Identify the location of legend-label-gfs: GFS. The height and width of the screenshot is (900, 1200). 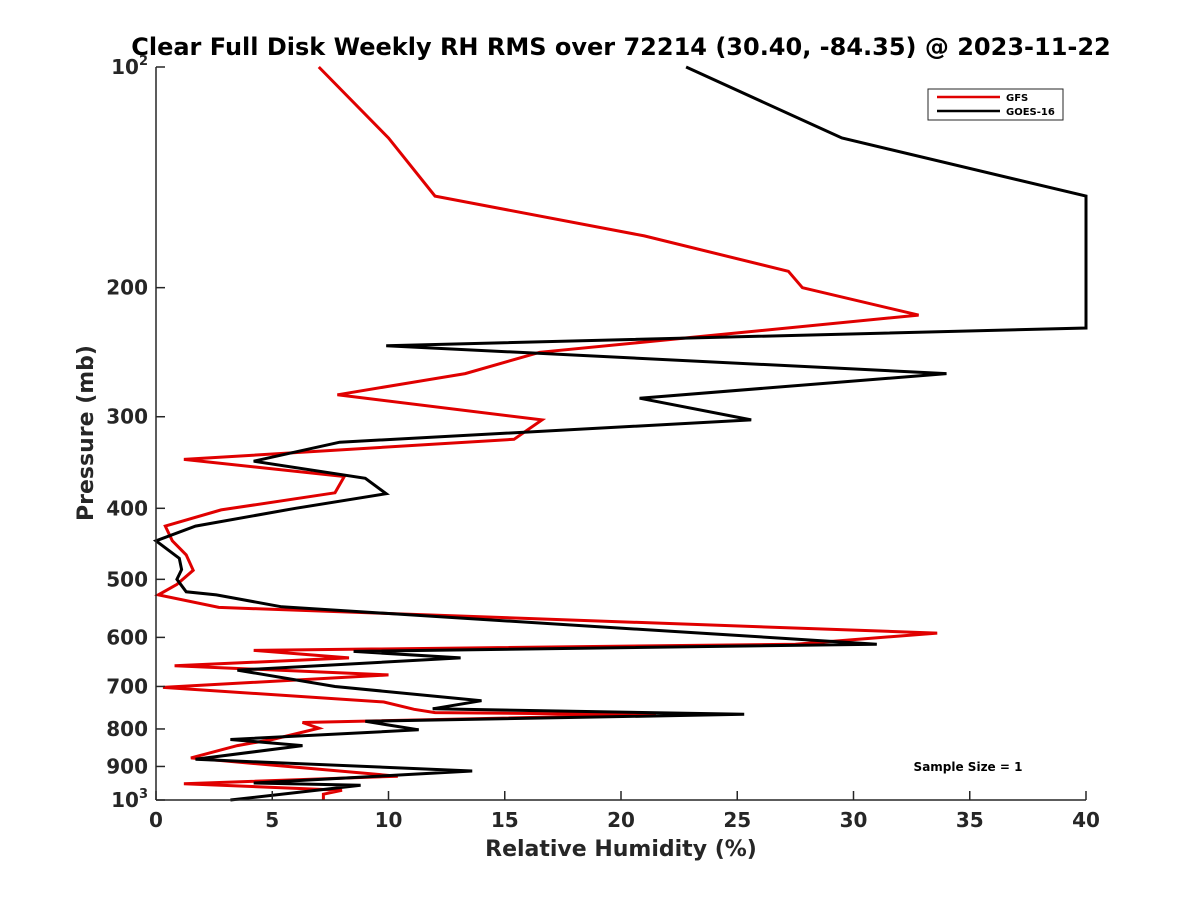
(1017, 98).